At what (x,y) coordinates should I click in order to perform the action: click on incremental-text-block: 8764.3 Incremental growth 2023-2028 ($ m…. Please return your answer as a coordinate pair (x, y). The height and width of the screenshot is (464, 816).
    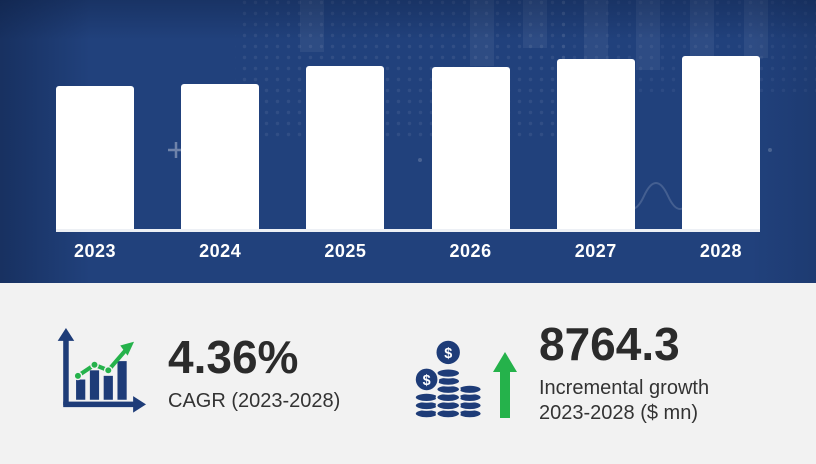
    Looking at the image, I should click on (624, 373).